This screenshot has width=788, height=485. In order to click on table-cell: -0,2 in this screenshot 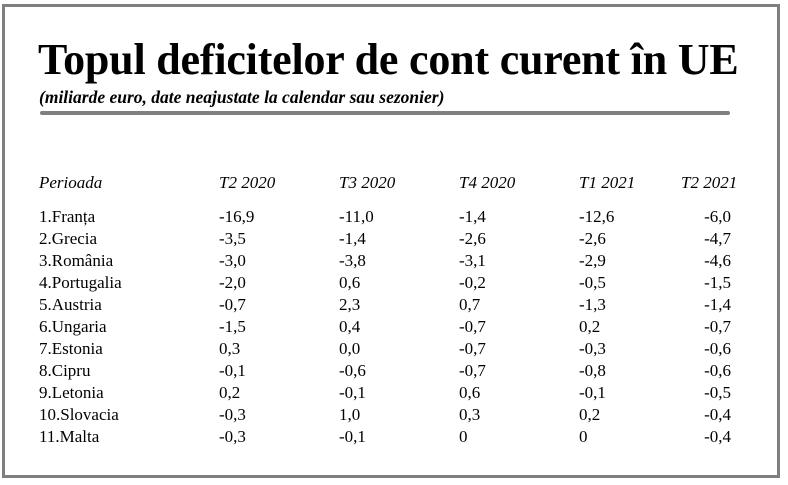, I will do `click(472, 282)`.